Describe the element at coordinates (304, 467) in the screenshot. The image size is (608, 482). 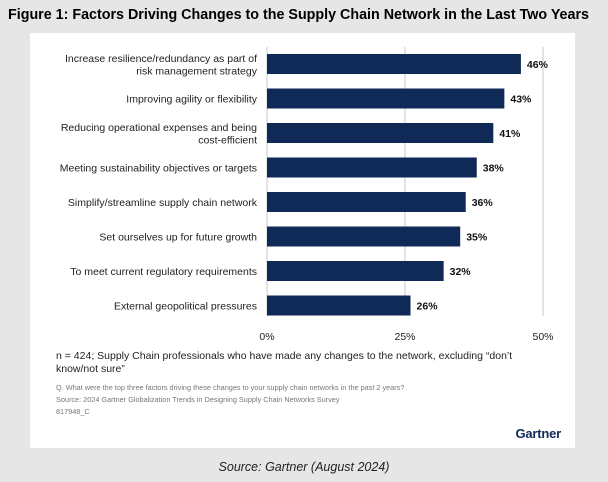
I see `figure-source-caption: Source: Gartner (August 2024)` at that location.